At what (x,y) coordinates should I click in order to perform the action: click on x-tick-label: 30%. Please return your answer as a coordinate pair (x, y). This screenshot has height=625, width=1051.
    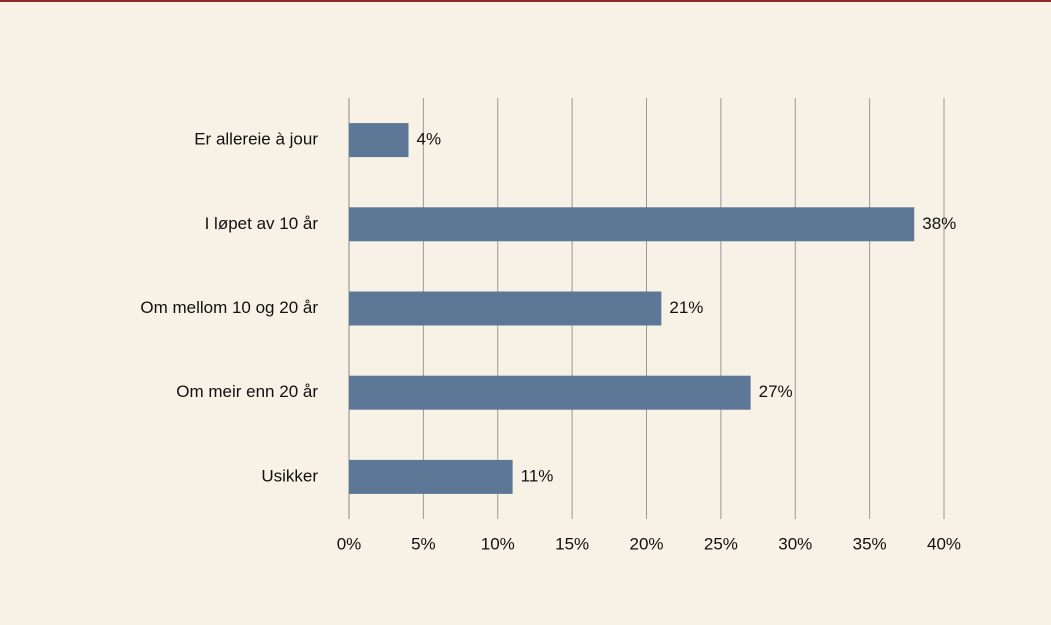
    Looking at the image, I should click on (795, 543).